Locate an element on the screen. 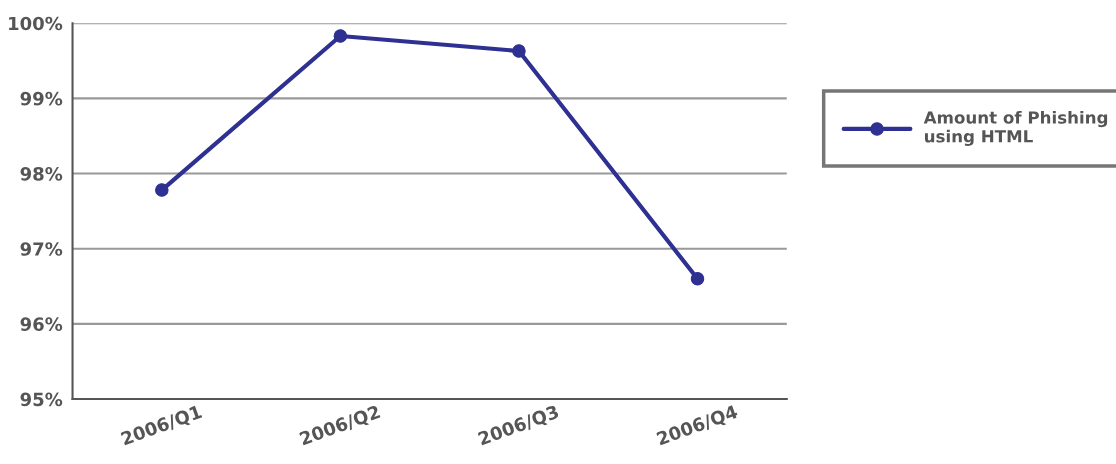  y-tick-label: 96% is located at coordinates (41, 324).